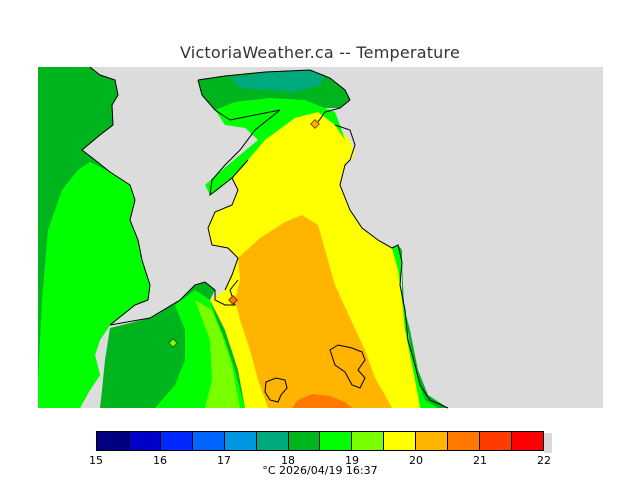 This screenshot has height=480, width=640. I want to click on east-coastline, so click(391, 266).